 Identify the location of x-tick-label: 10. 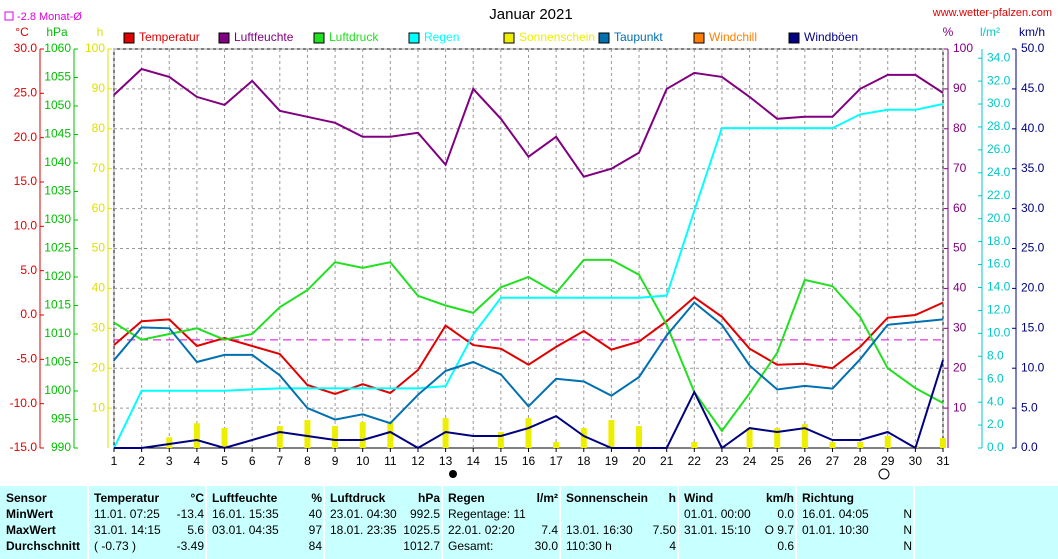
(363, 461).